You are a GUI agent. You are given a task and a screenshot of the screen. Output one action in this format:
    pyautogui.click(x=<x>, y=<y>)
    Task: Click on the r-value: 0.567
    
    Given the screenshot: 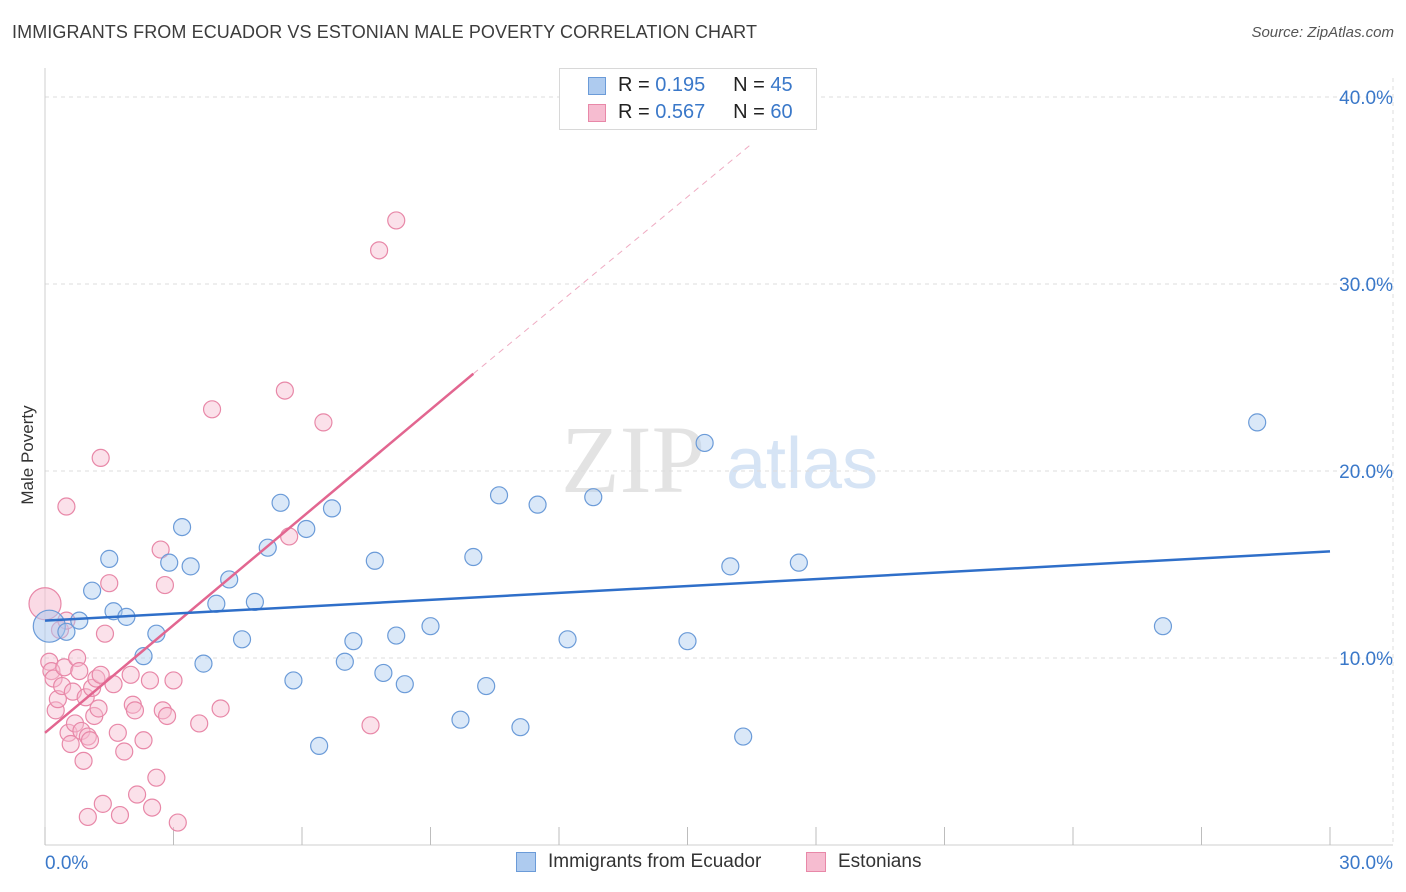 What is the action you would take?
    pyautogui.click(x=680, y=112)
    